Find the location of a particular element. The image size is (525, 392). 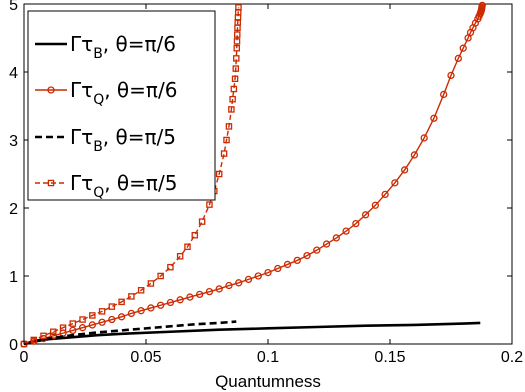

legend-entries: ΓτB, θ=π/6 ΓτQ, θ=π/6 ΓτB, θ=π/5 ΓτQ, θ=π/5 is located at coordinates (106, 116).